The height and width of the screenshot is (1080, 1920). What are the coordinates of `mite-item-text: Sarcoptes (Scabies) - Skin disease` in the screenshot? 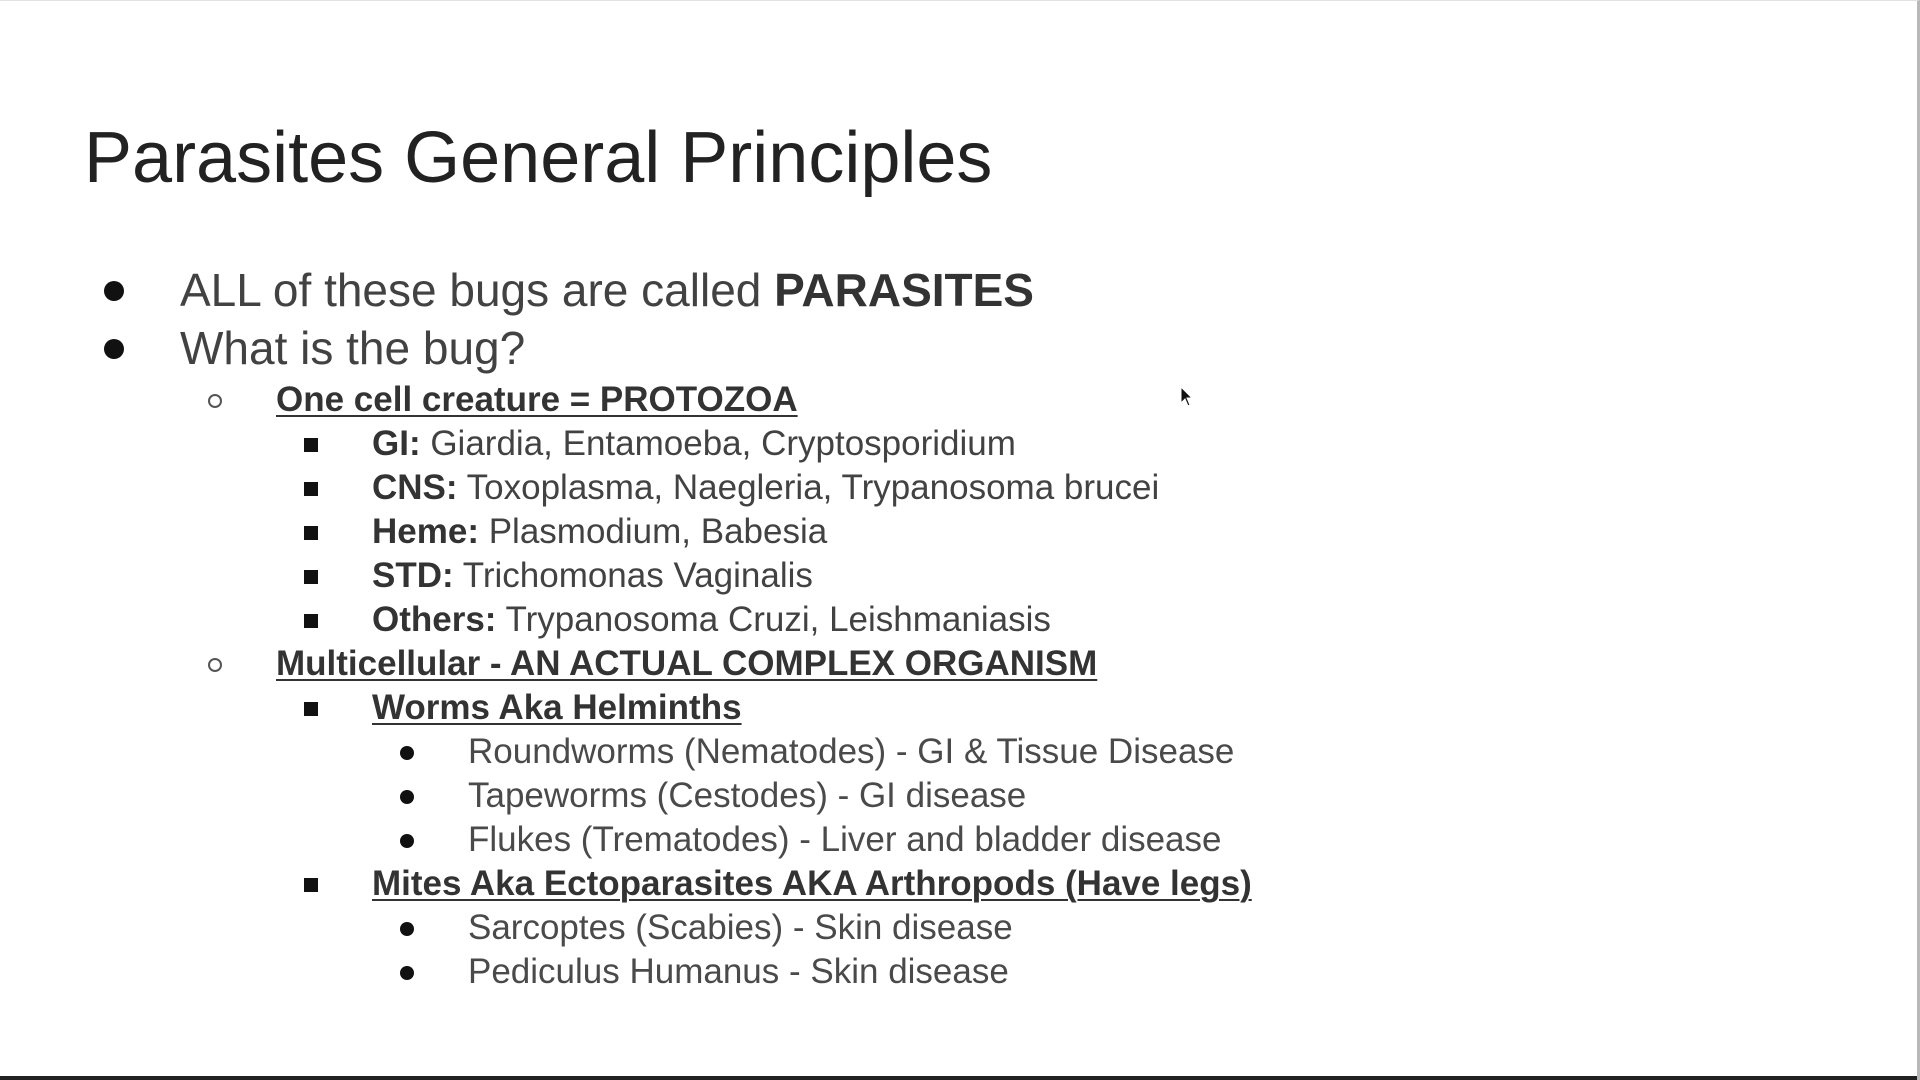 It's located at (740, 927).